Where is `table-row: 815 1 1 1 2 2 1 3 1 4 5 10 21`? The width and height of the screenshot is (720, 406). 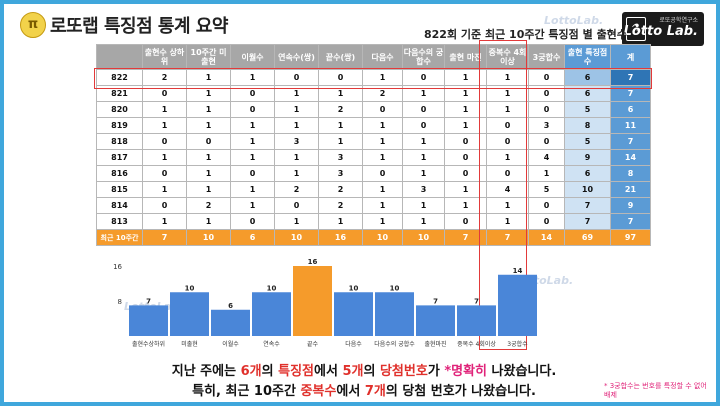
table-row: 815 1 1 1 2 2 1 3 1 4 5 10 21 is located at coordinates (373, 189).